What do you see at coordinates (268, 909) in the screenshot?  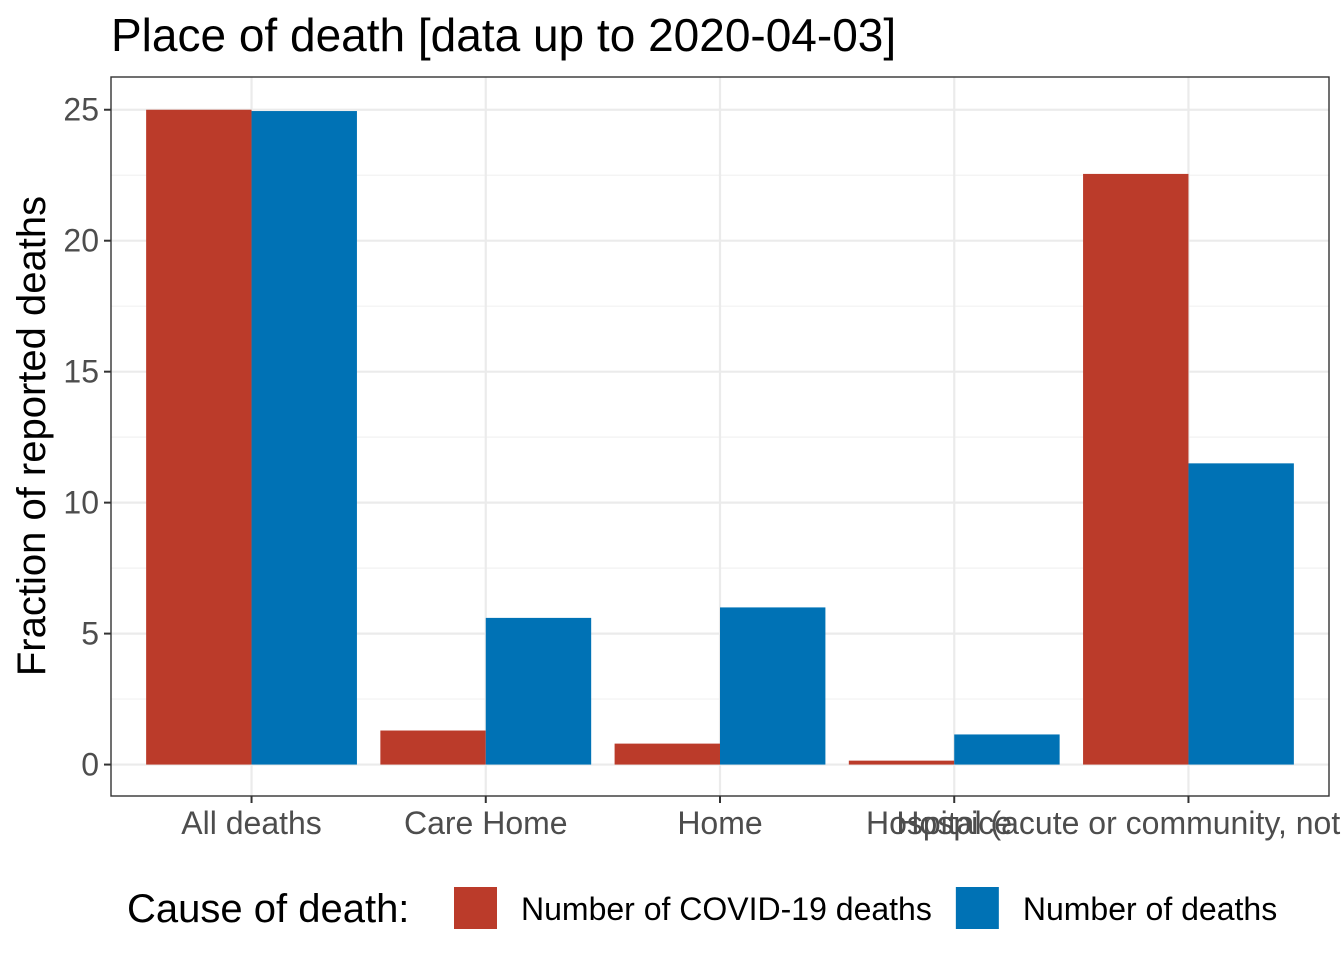 I see `legend-title: Cause of death:` at bounding box center [268, 909].